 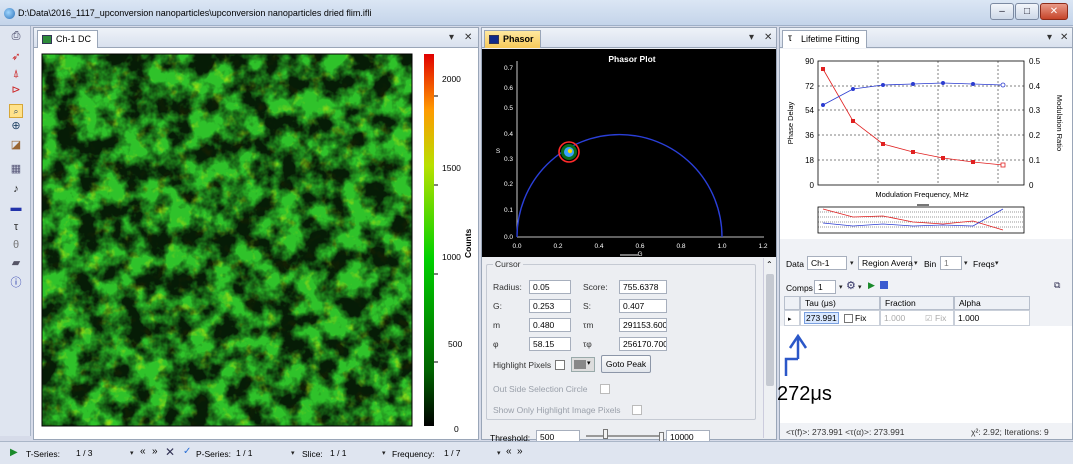 I want to click on fraction-cell: 1.000, so click(x=895, y=318).